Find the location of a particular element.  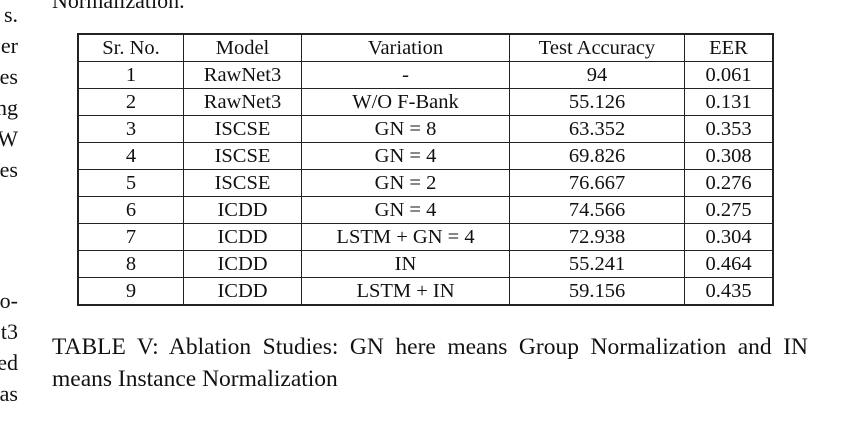

cell-eer: 0.276 is located at coordinates (728, 183).